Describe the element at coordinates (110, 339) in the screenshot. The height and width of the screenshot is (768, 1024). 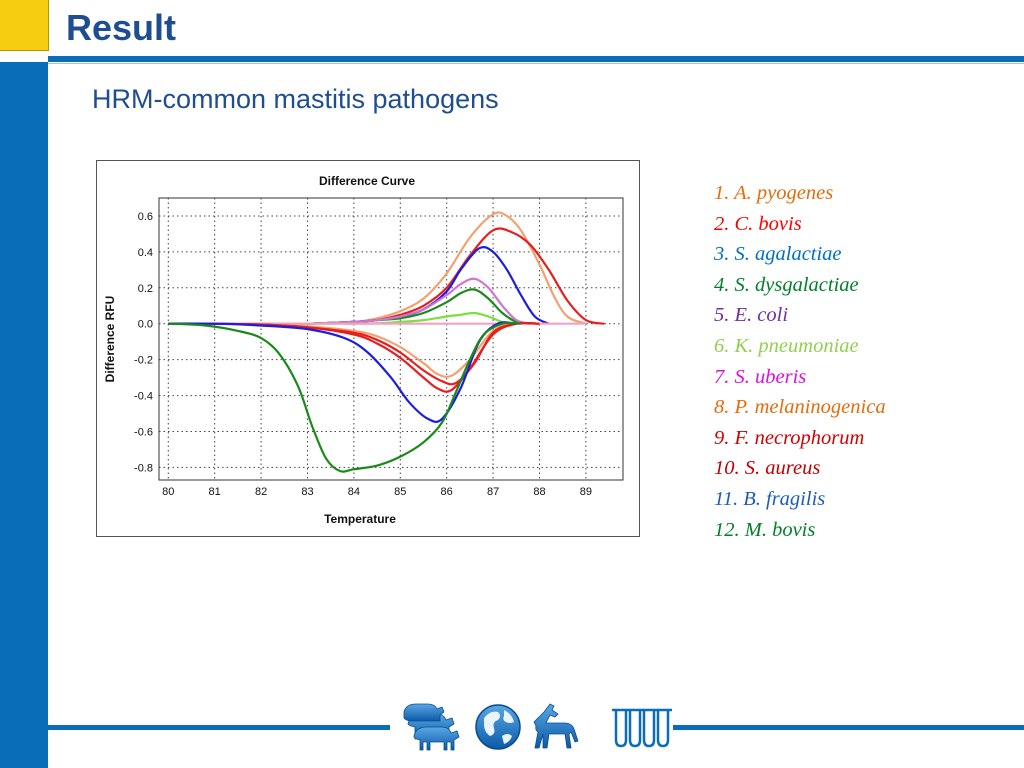
I see `y-axis-label: Difference RFU` at that location.